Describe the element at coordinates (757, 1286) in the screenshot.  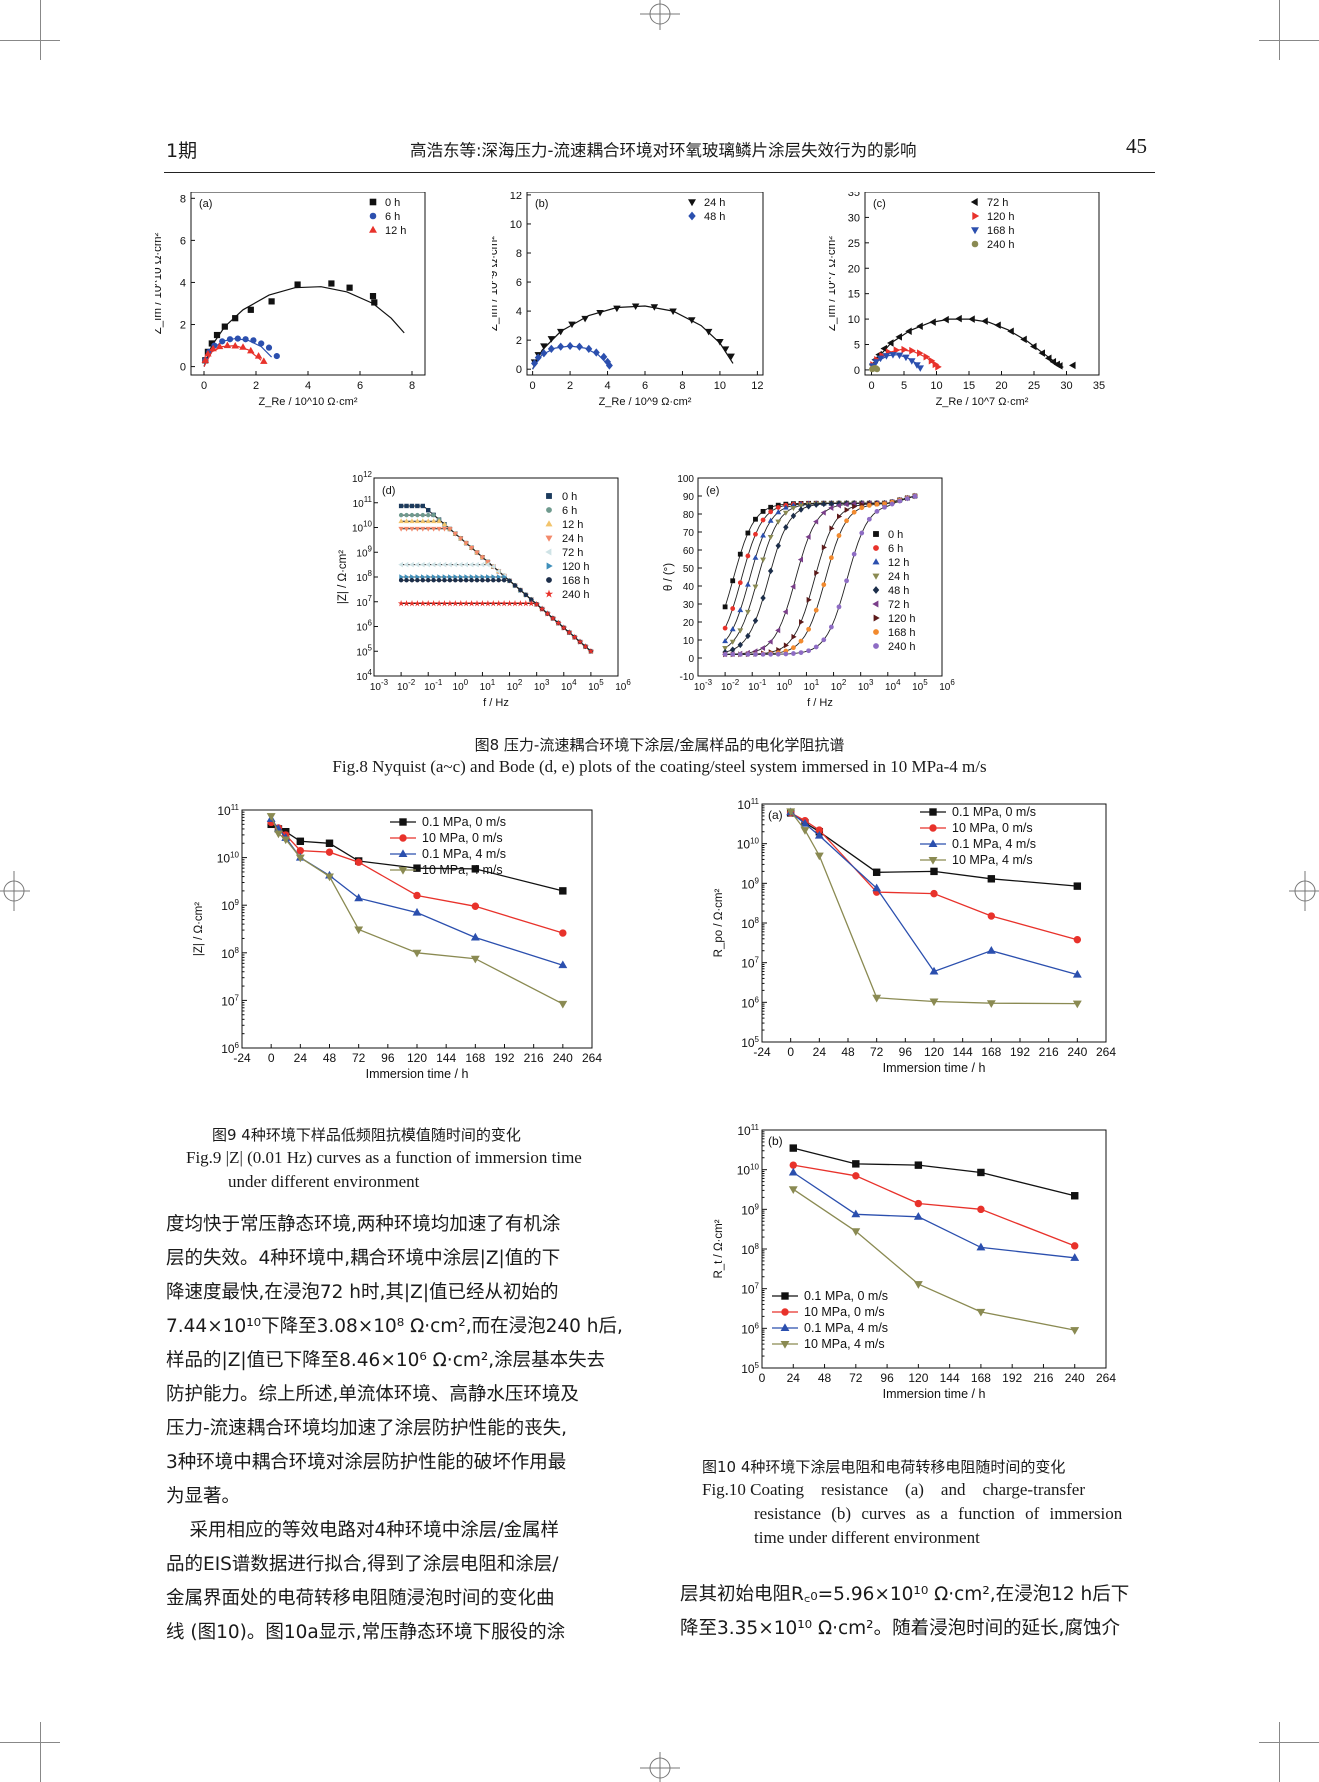
I see `tick-label-exponent: 7` at that location.